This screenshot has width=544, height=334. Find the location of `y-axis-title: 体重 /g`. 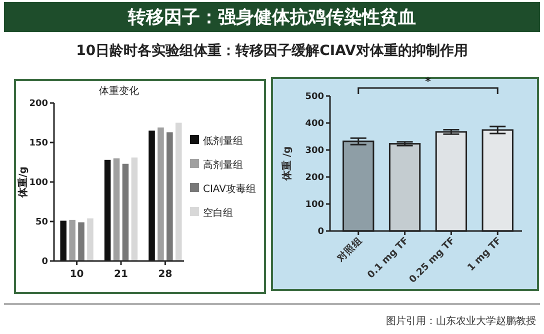

y-axis-title: 体重 /g is located at coordinates (287, 164).